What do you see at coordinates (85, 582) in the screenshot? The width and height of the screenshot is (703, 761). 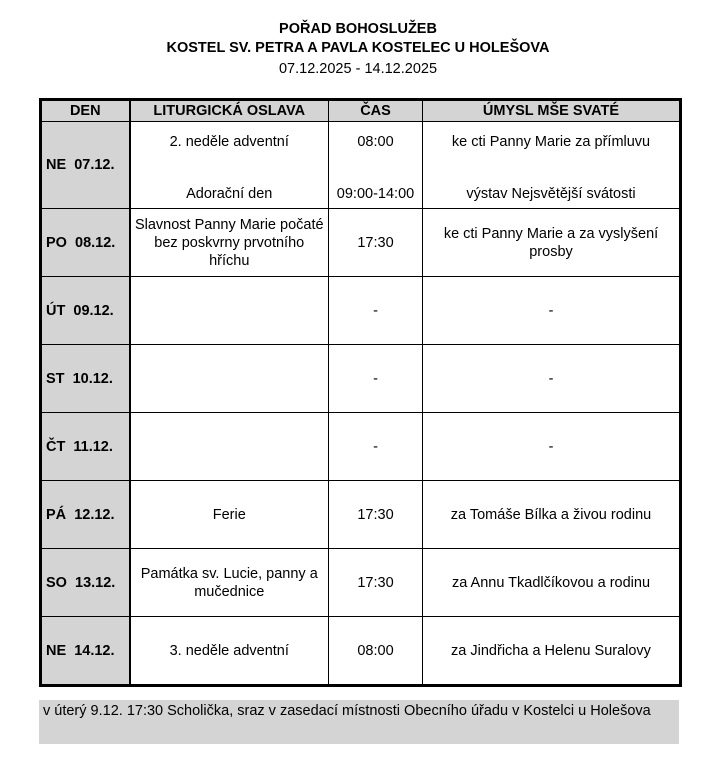 I see `day-cell: SO 13.12.` at bounding box center [85, 582].